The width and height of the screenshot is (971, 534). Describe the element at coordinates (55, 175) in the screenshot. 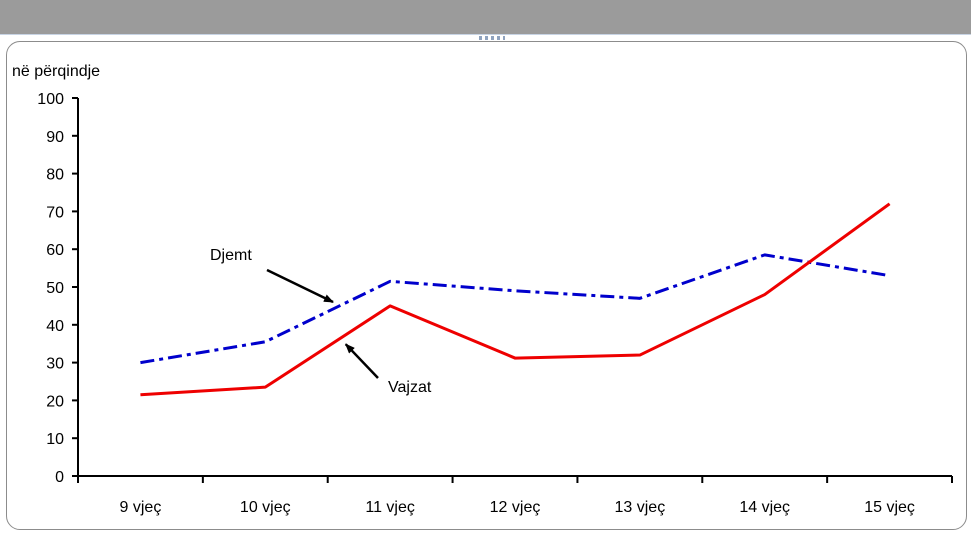

I see `y-tick-label: 80` at that location.